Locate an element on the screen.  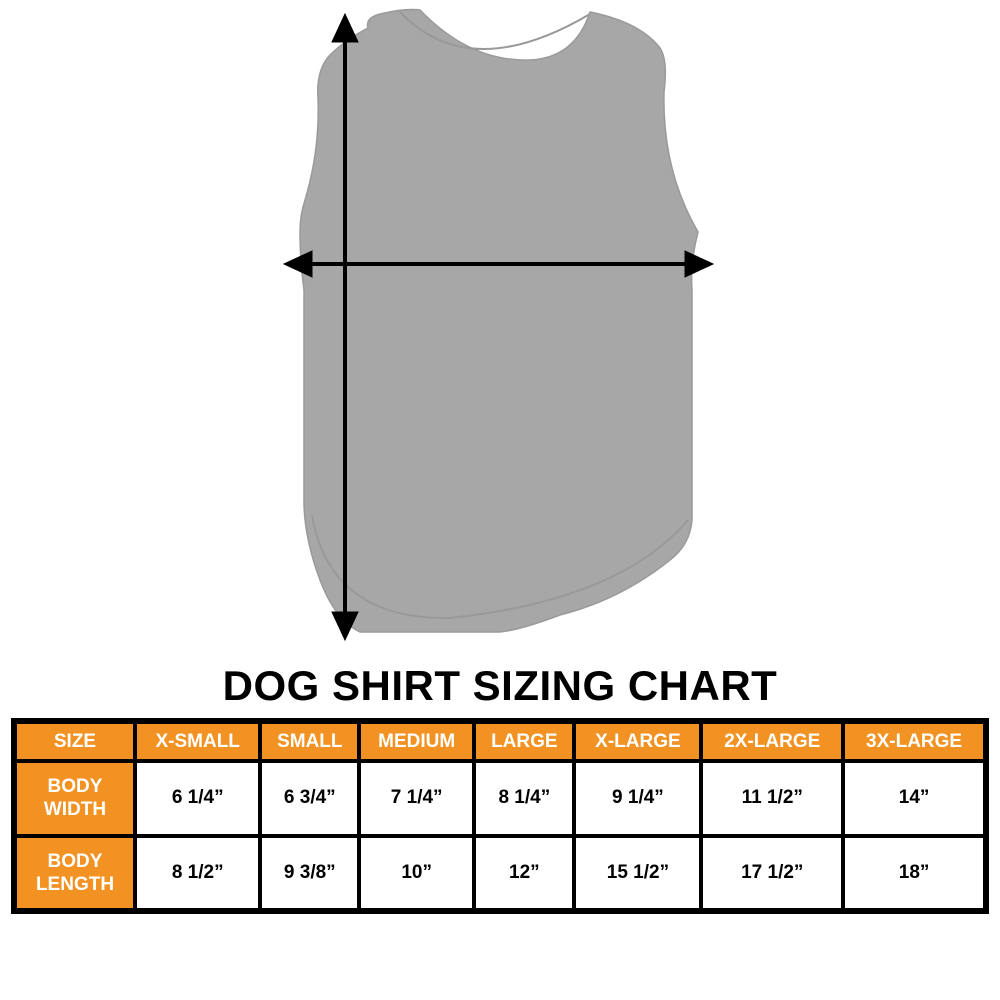
header-cell: SMALL is located at coordinates (310, 742).